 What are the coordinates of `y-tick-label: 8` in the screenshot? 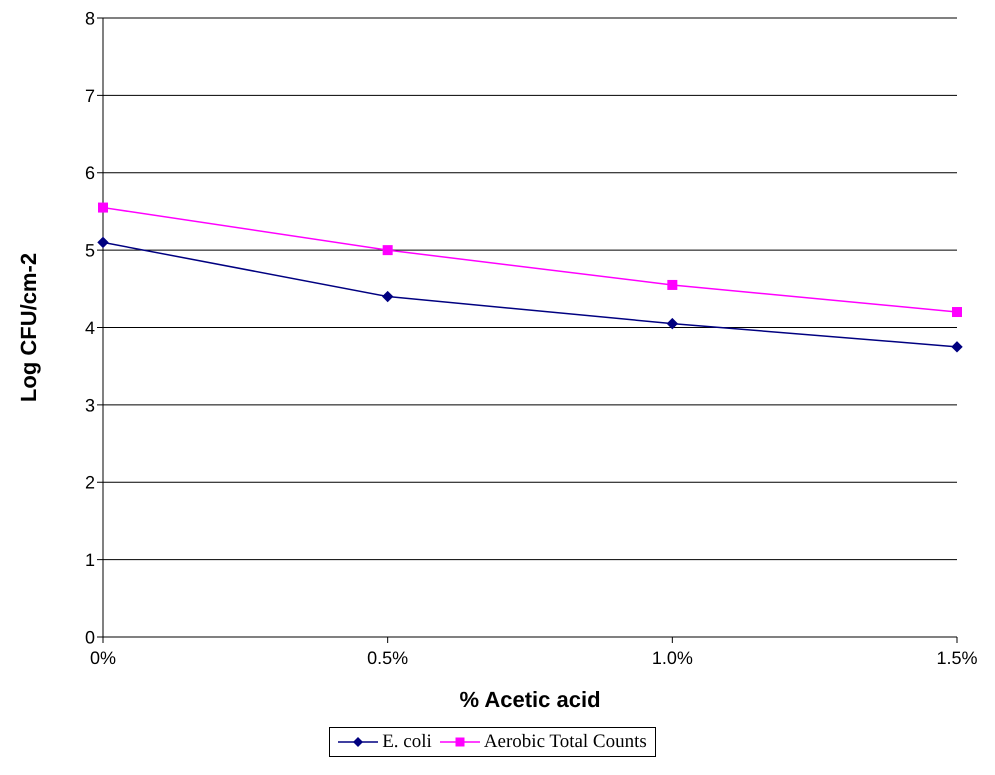 It's located at (89, 18).